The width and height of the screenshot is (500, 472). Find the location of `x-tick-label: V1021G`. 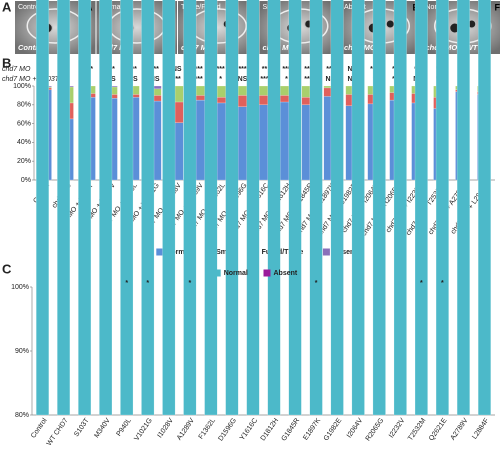

x-tick-label: V1021G is located at coordinates (143, 429).